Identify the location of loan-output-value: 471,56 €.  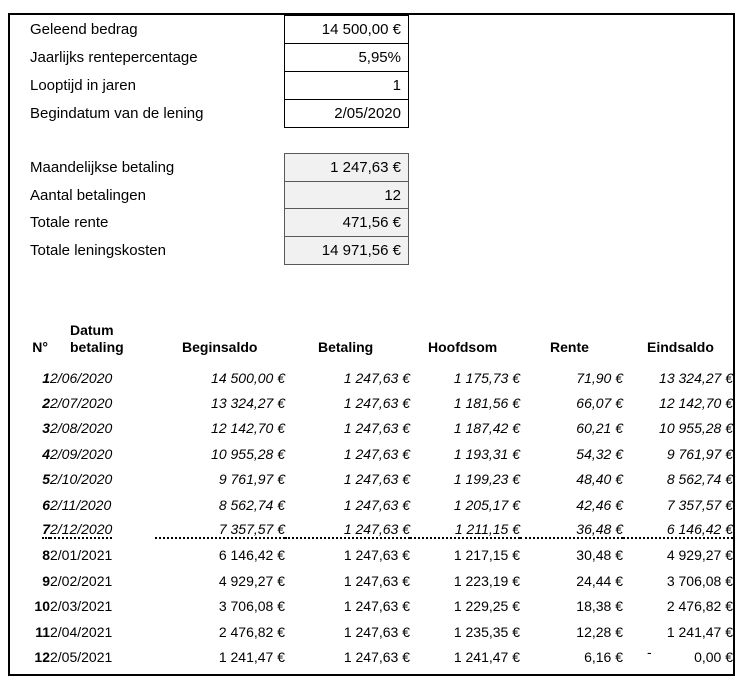
(346, 223).